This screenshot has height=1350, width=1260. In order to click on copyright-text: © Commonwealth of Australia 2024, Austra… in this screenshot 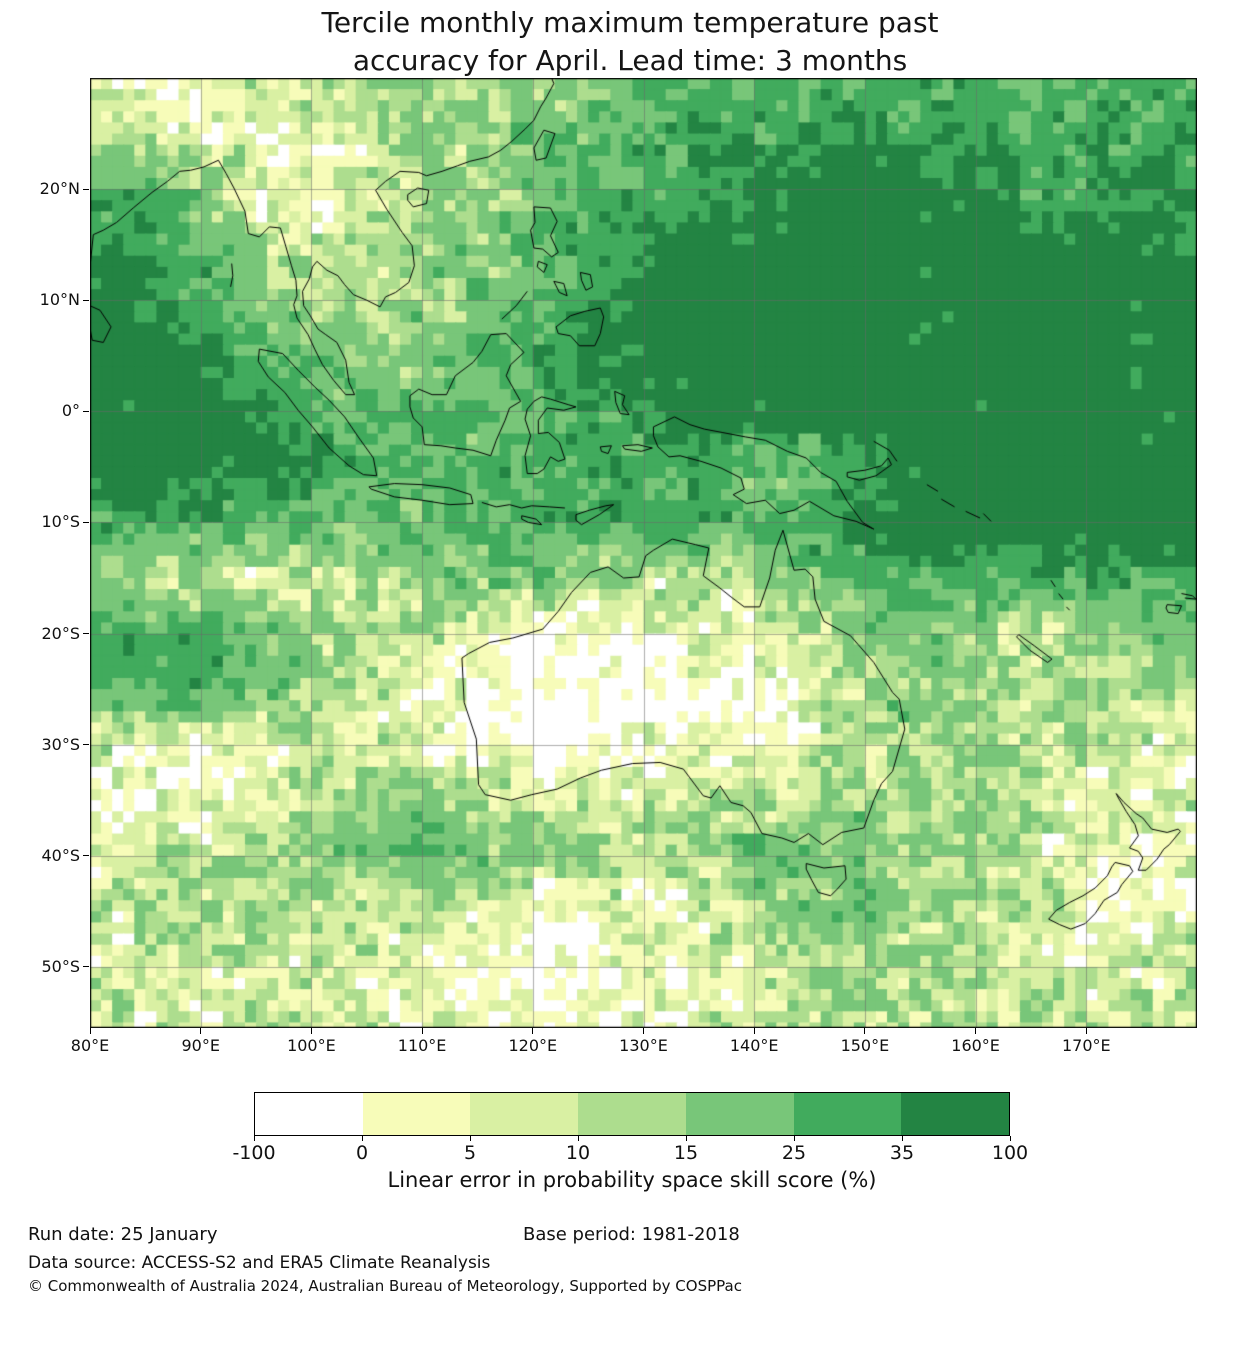, I will do `click(385, 1286)`.